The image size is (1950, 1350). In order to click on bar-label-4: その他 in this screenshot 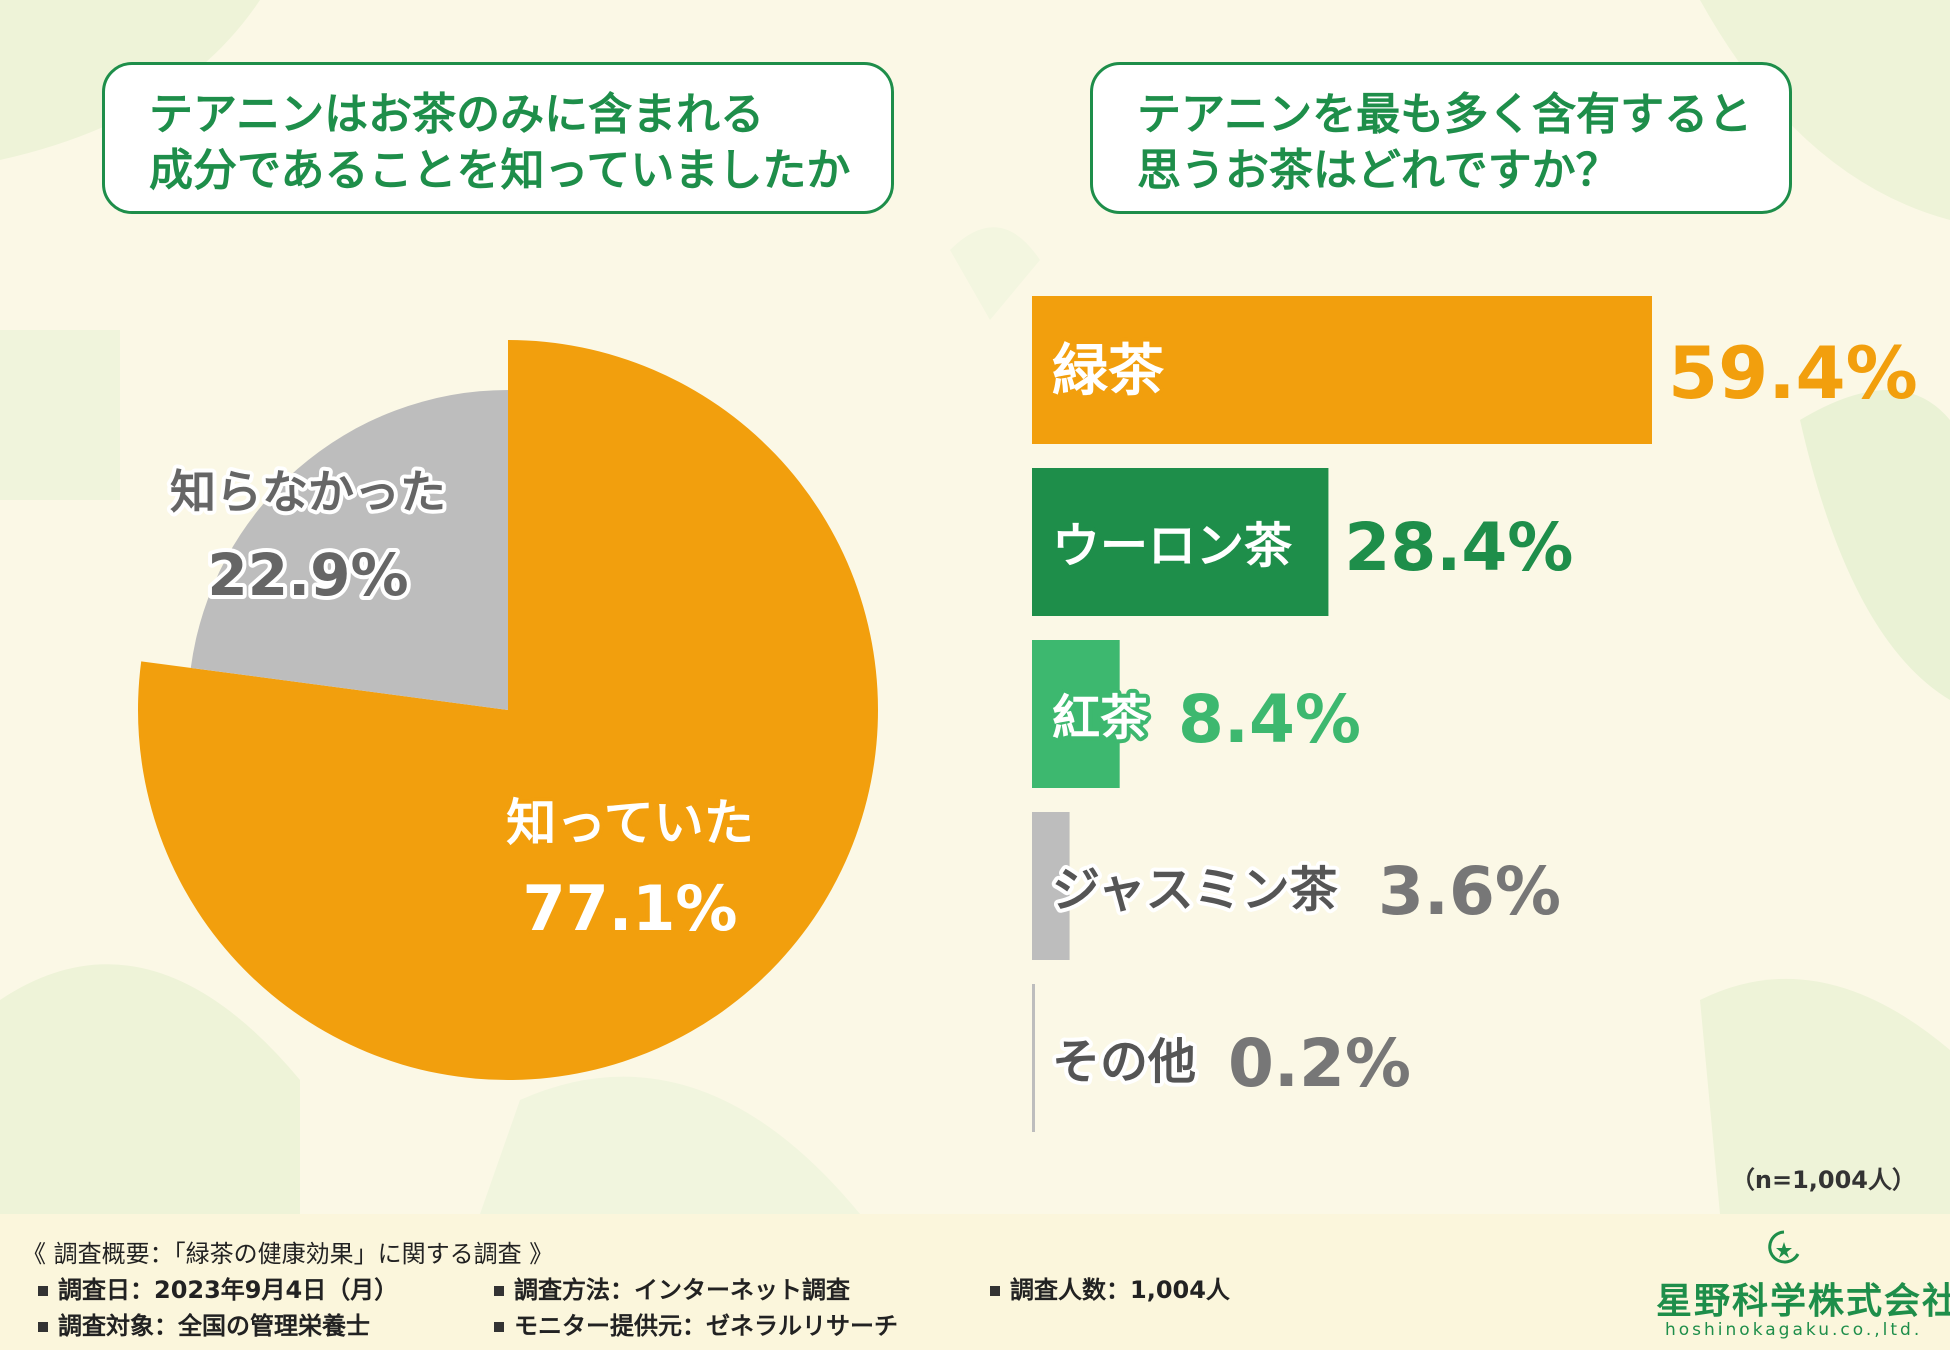, I will do `click(1124, 1062)`.